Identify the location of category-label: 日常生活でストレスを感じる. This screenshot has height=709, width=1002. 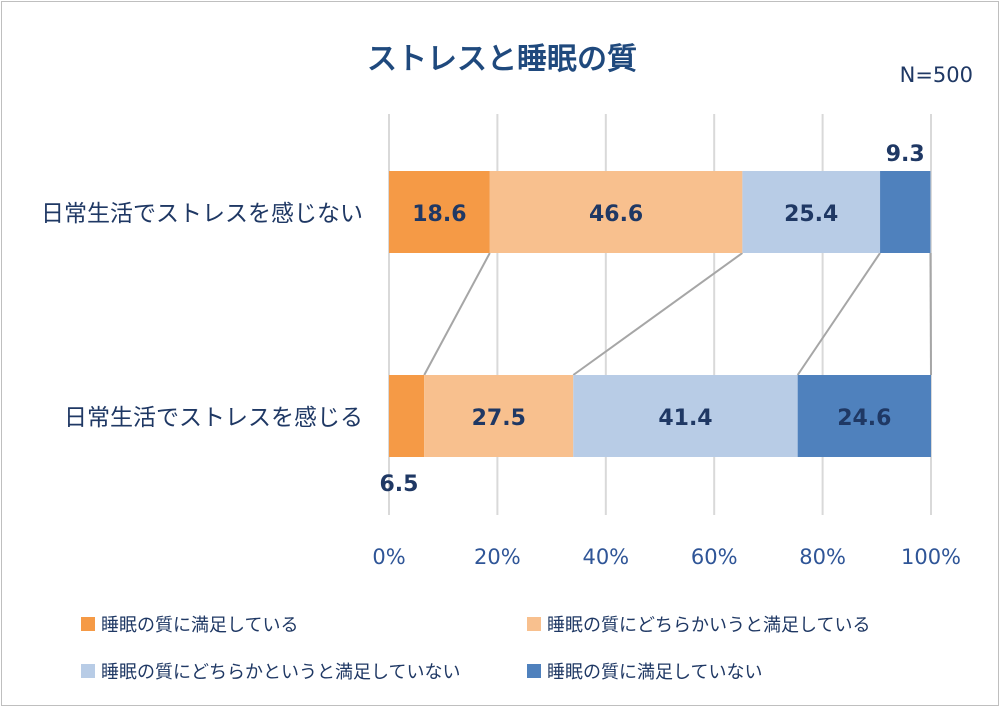
(213, 418).